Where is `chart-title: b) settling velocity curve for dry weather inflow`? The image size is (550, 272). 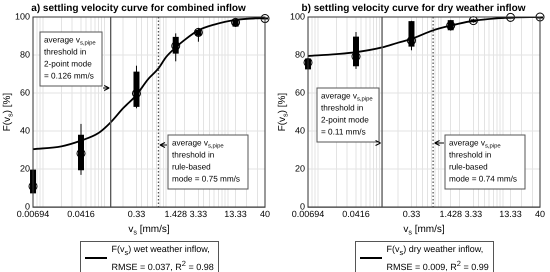
chart-title: b) settling velocity curve for dry weather inflow is located at coordinates (414, 8).